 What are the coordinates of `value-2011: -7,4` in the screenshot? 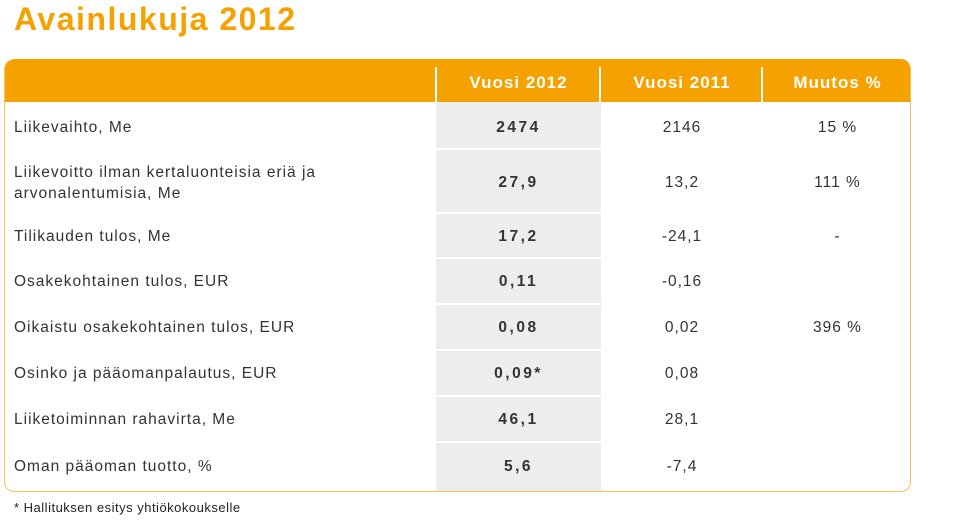 It's located at (682, 466).